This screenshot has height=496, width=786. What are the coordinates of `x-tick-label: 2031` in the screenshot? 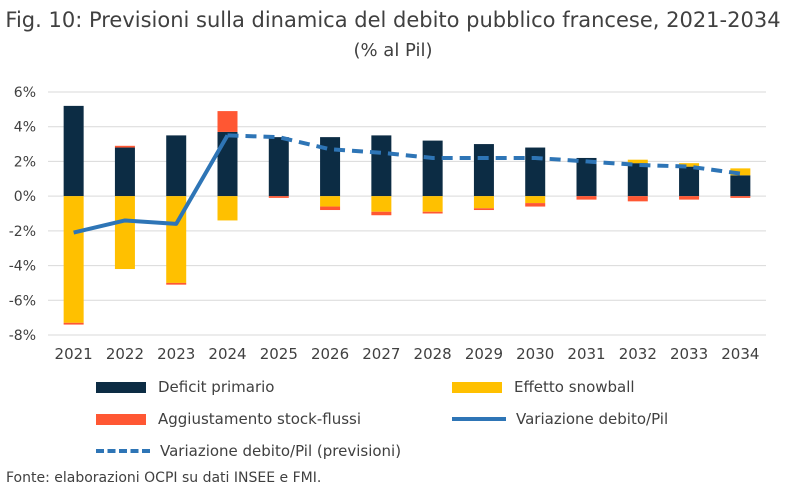 It's located at (586, 354).